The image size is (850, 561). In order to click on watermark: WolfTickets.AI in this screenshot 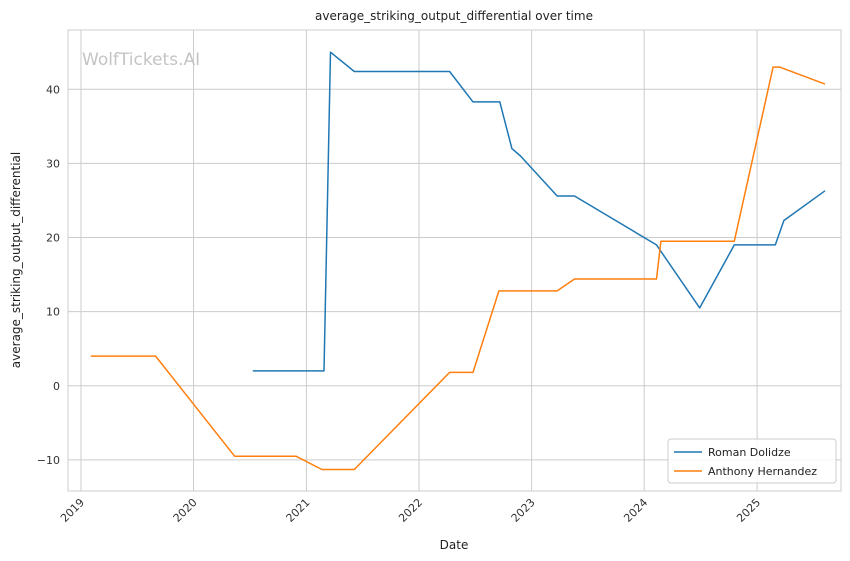, I will do `click(141, 60)`.